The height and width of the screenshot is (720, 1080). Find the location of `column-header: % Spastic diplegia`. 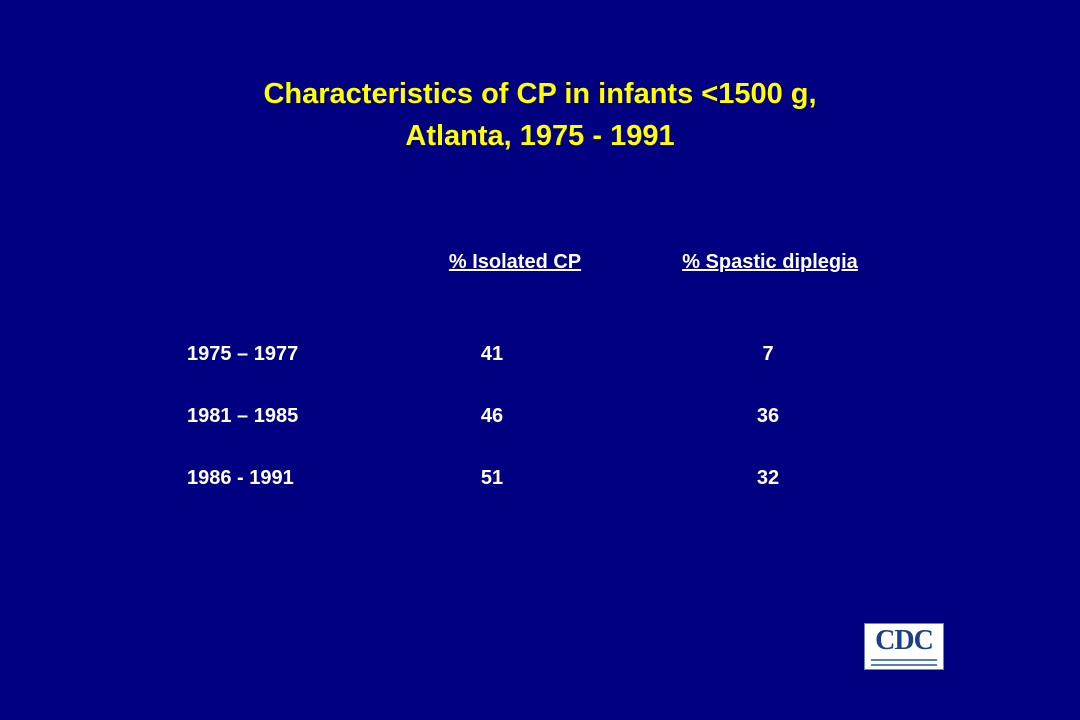

column-header: % Spastic diplegia is located at coordinates (770, 262).